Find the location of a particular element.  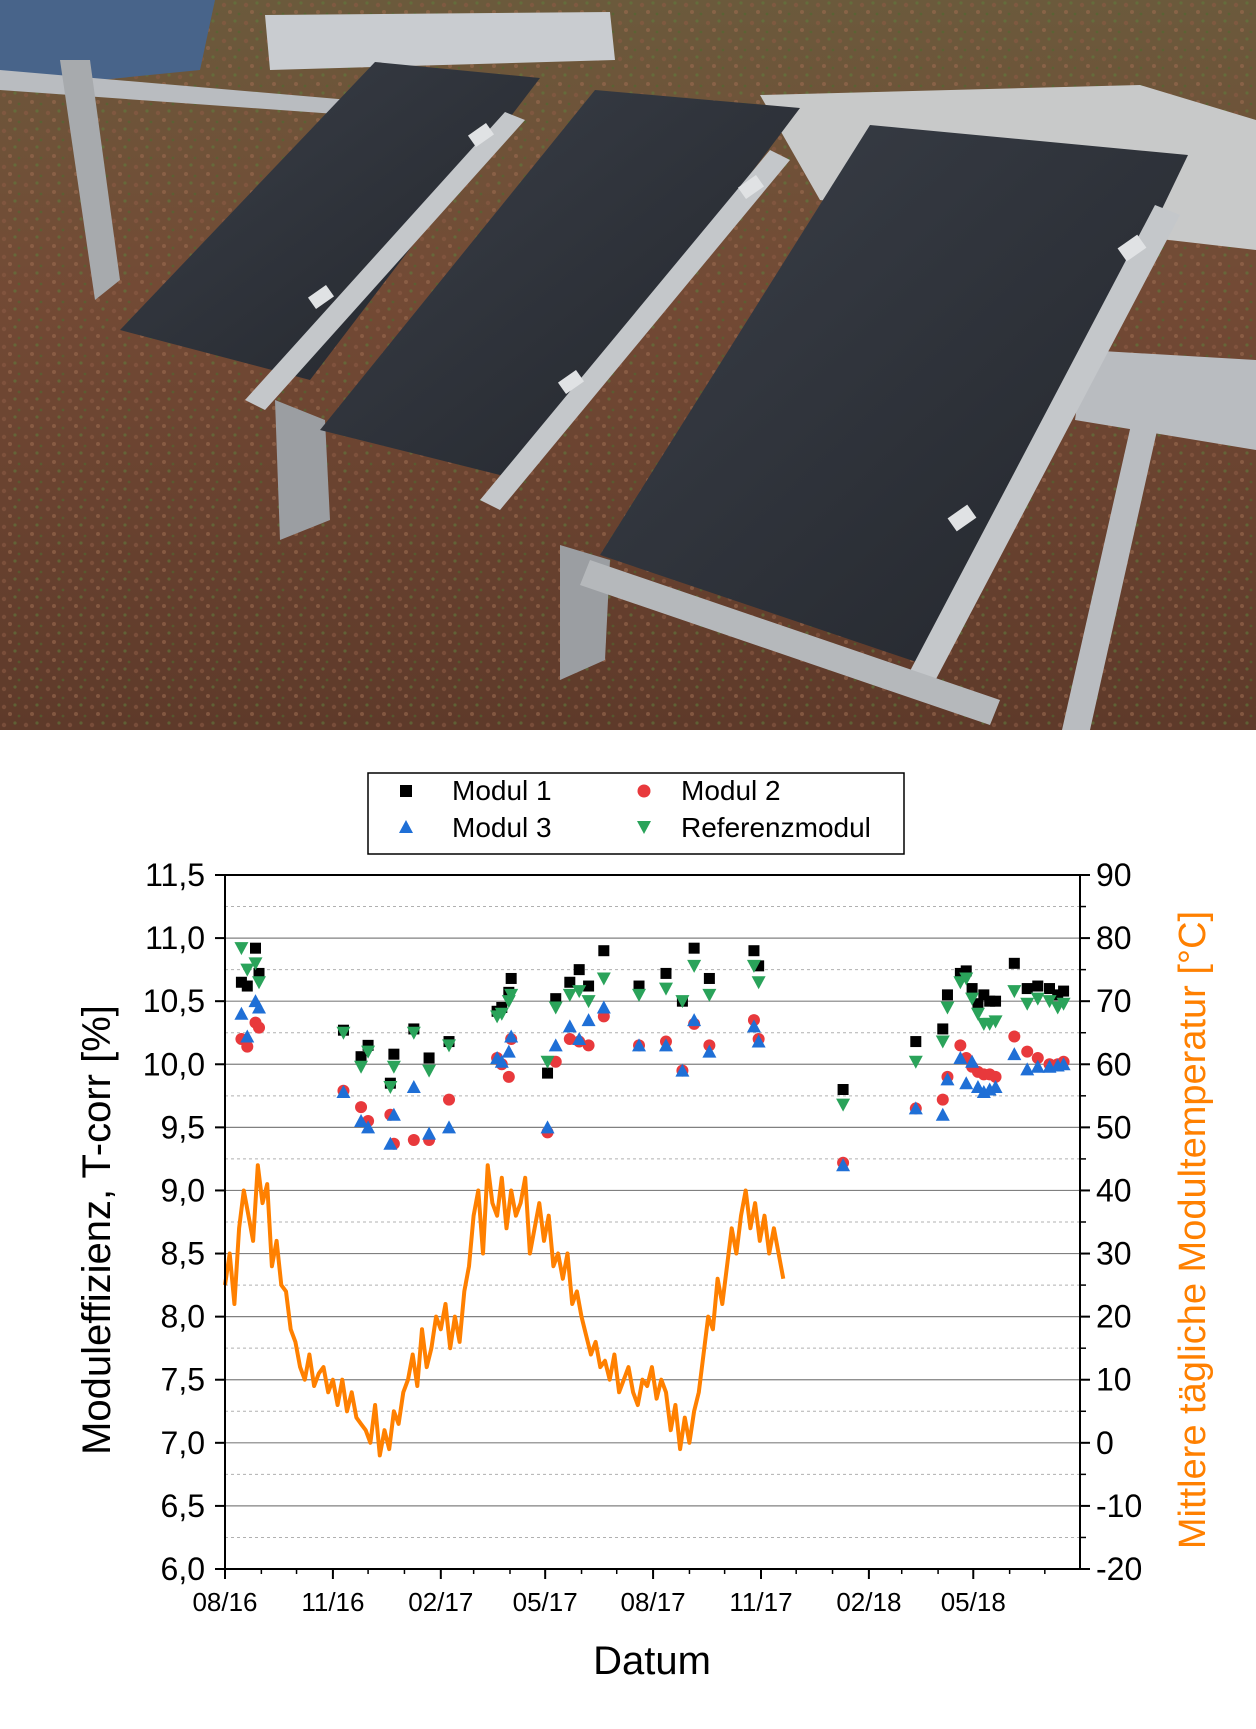

legend-marker-referenzmodul is located at coordinates (644, 827).